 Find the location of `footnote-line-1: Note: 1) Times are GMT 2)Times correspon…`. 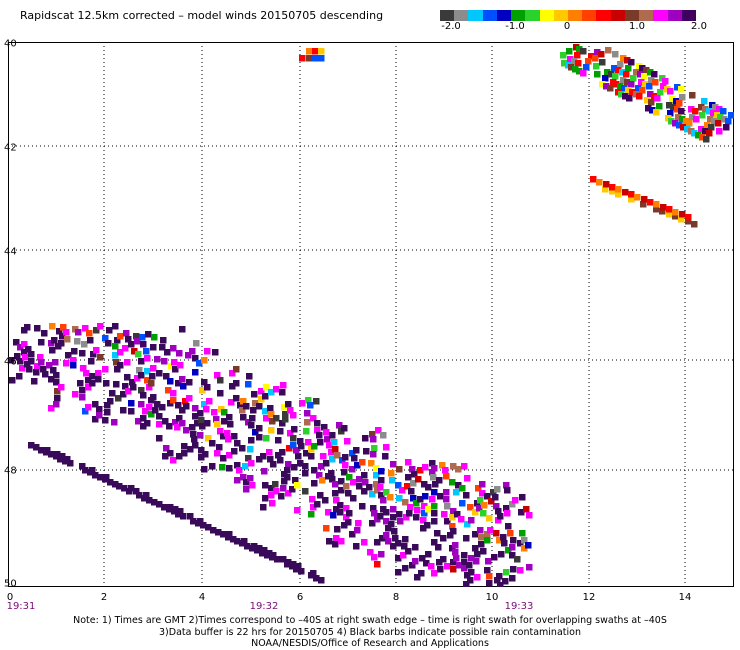

footnote-line-1: Note: 1) Times are GMT 2)Times correspon… is located at coordinates (370, 620).